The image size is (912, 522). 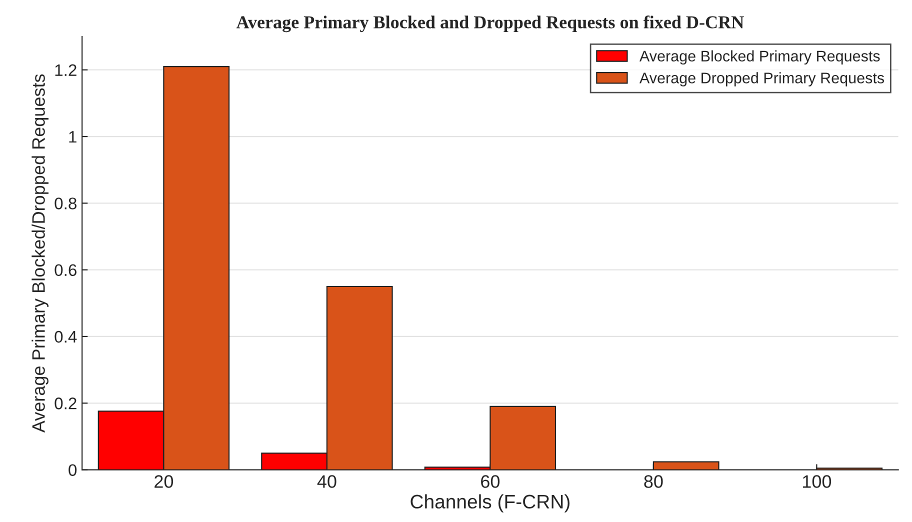 What do you see at coordinates (490, 481) in the screenshot?
I see `x-tick-label: 60` at bounding box center [490, 481].